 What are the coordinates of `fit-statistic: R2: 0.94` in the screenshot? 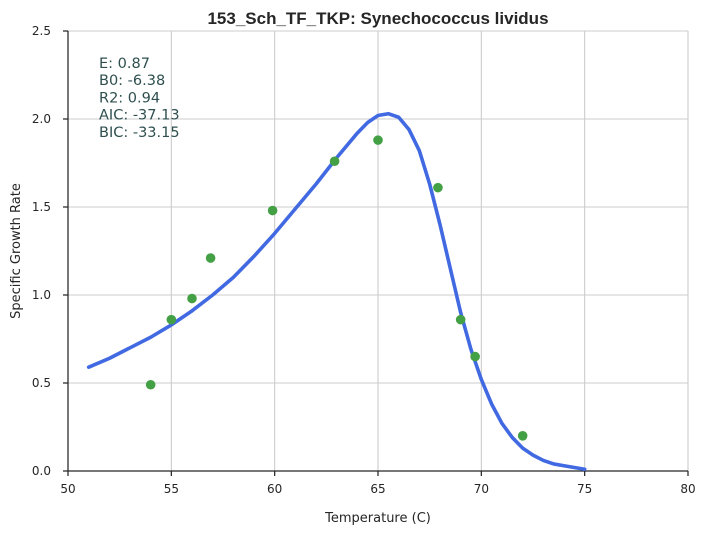 It's located at (129, 98).